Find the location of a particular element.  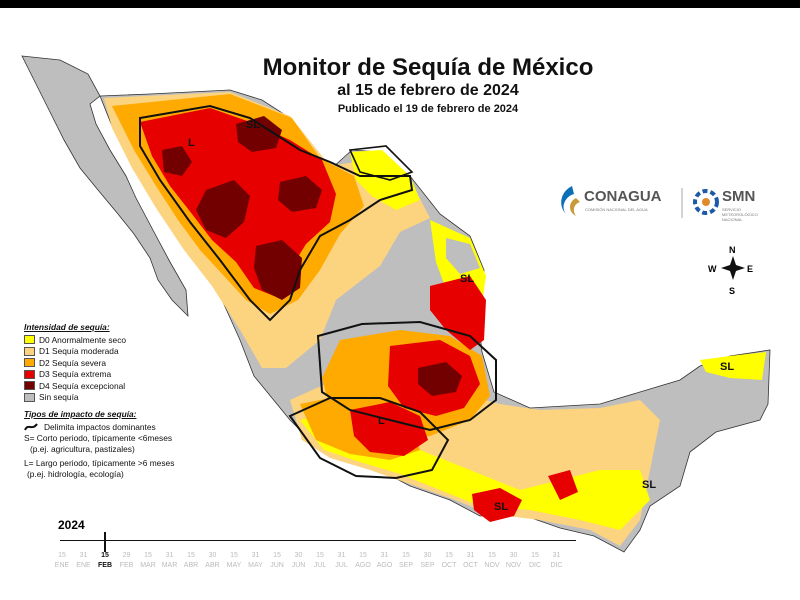

legend-label: D4 Sequía excepcional is located at coordinates (82, 385).